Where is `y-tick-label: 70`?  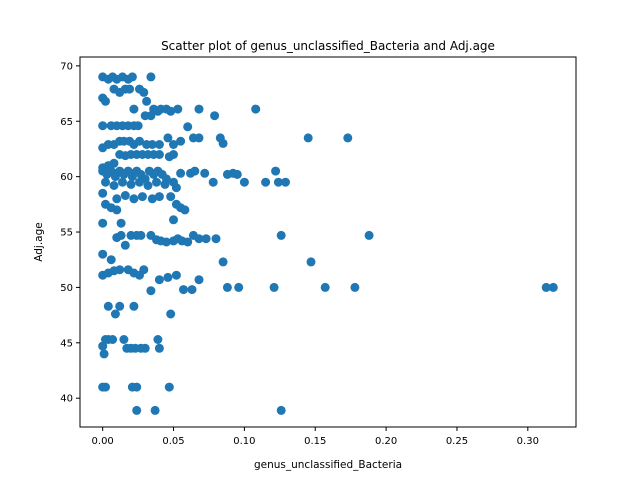
y-tick-label: 70 is located at coordinates (66, 66).